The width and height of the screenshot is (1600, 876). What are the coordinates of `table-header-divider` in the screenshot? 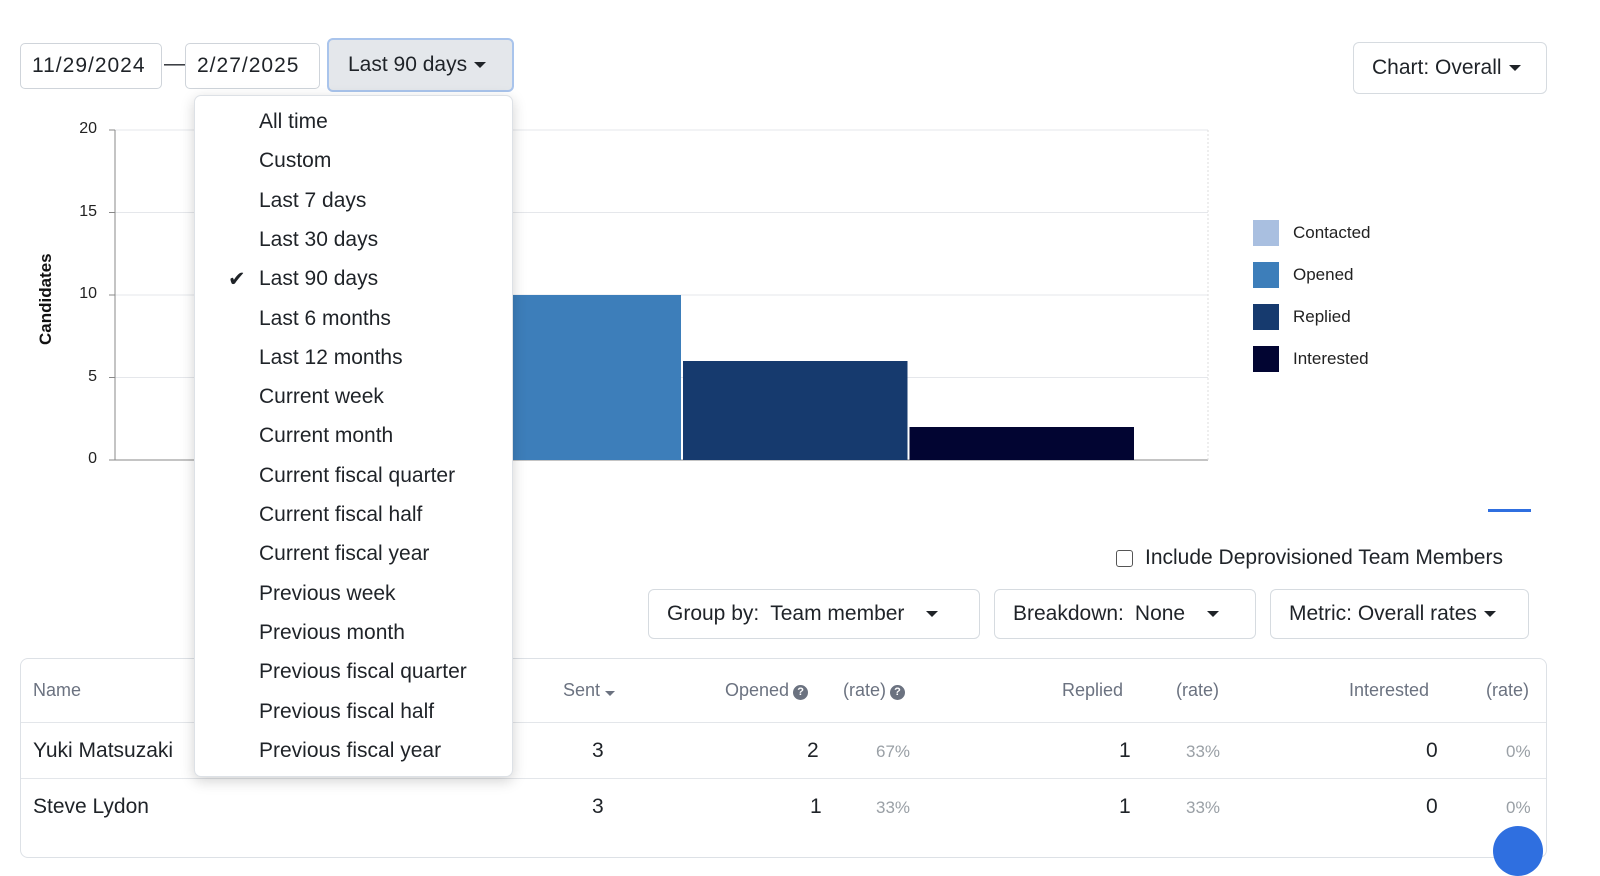 It's located at (783, 722).